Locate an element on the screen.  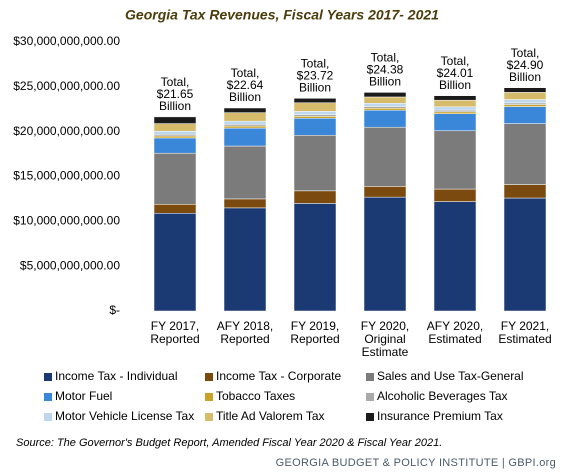
total-label: $24.90 is located at coordinates (525, 65).